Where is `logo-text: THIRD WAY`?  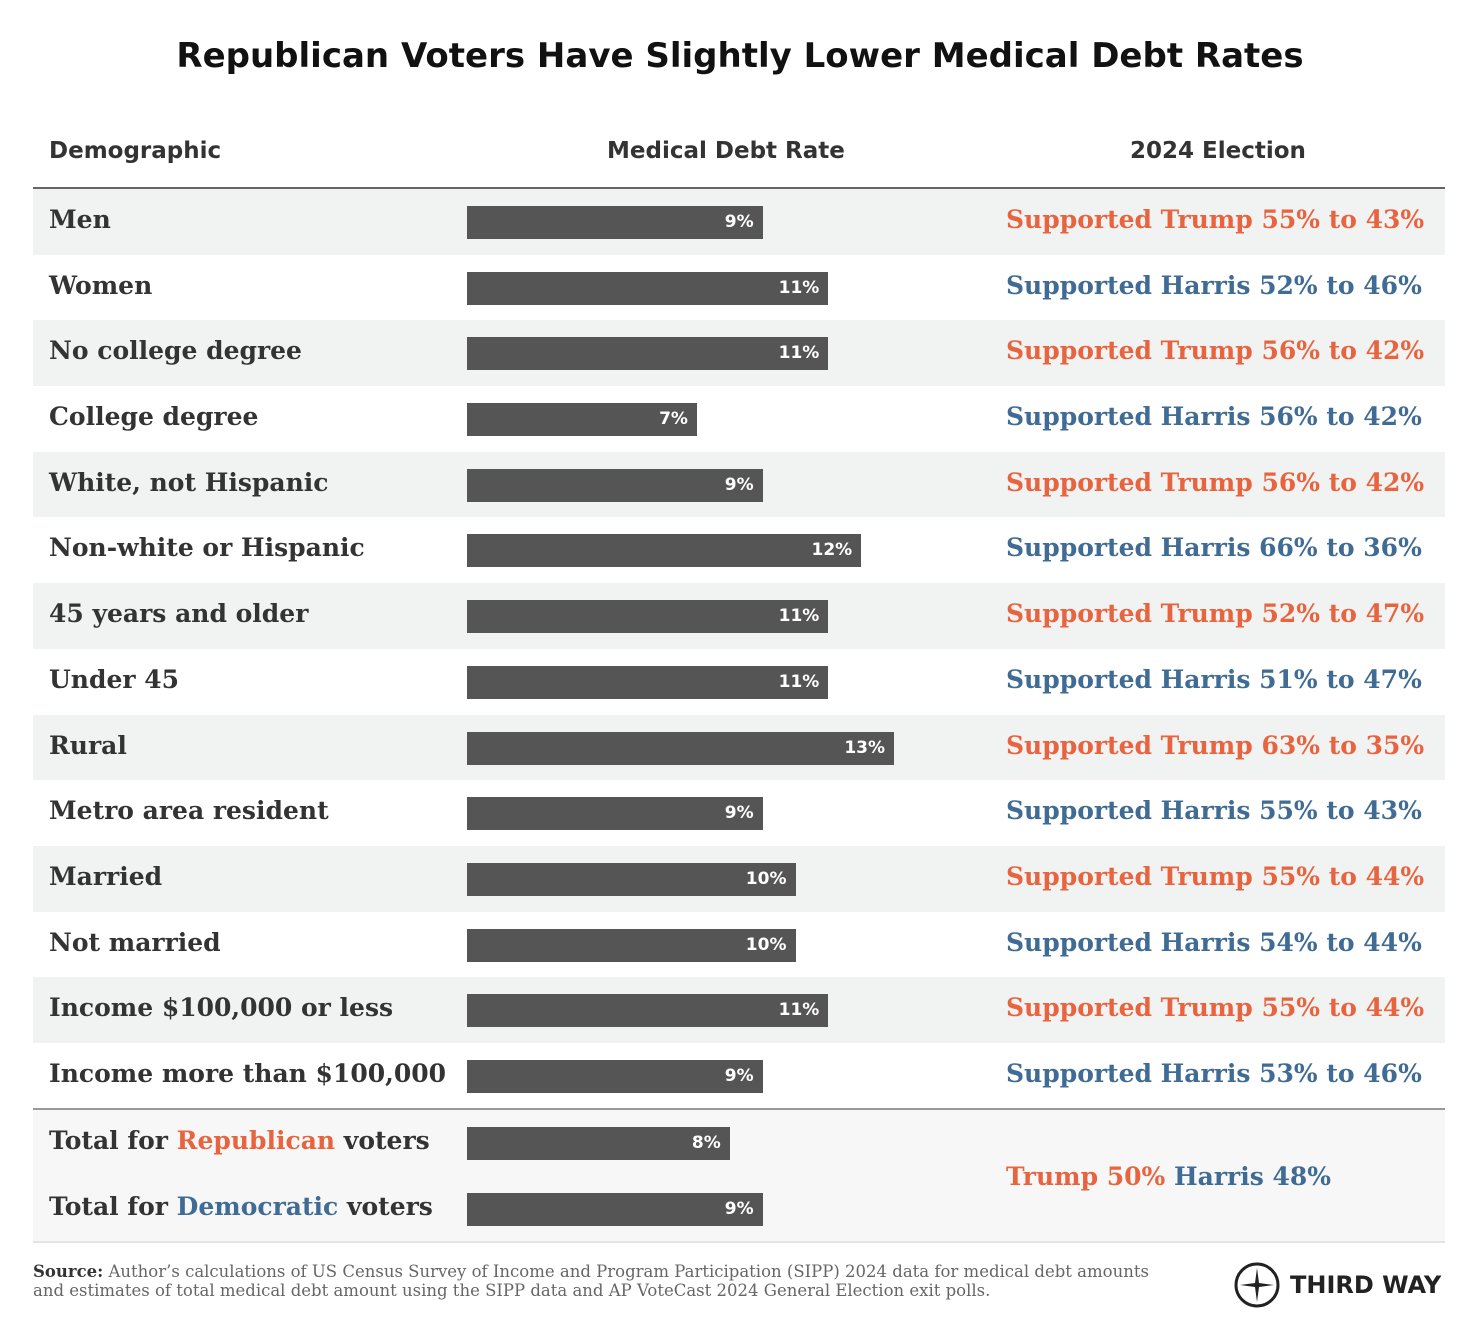 logo-text: THIRD WAY is located at coordinates (1366, 1285).